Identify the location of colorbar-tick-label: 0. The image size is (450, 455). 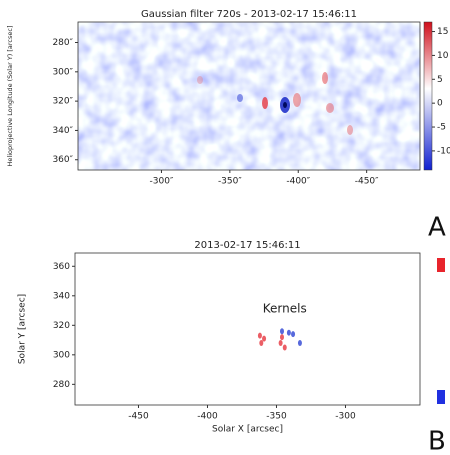
(440, 104).